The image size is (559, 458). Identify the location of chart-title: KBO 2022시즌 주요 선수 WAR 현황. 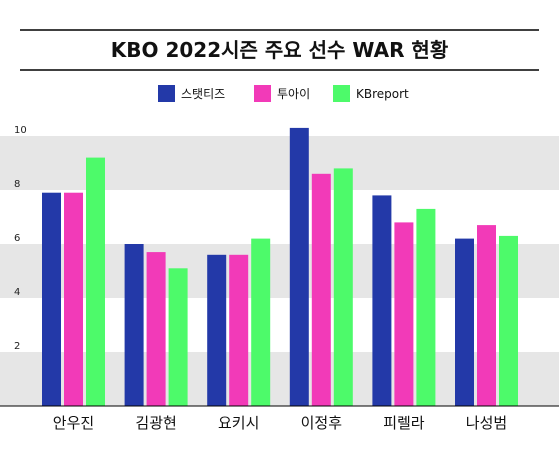
(280, 50).